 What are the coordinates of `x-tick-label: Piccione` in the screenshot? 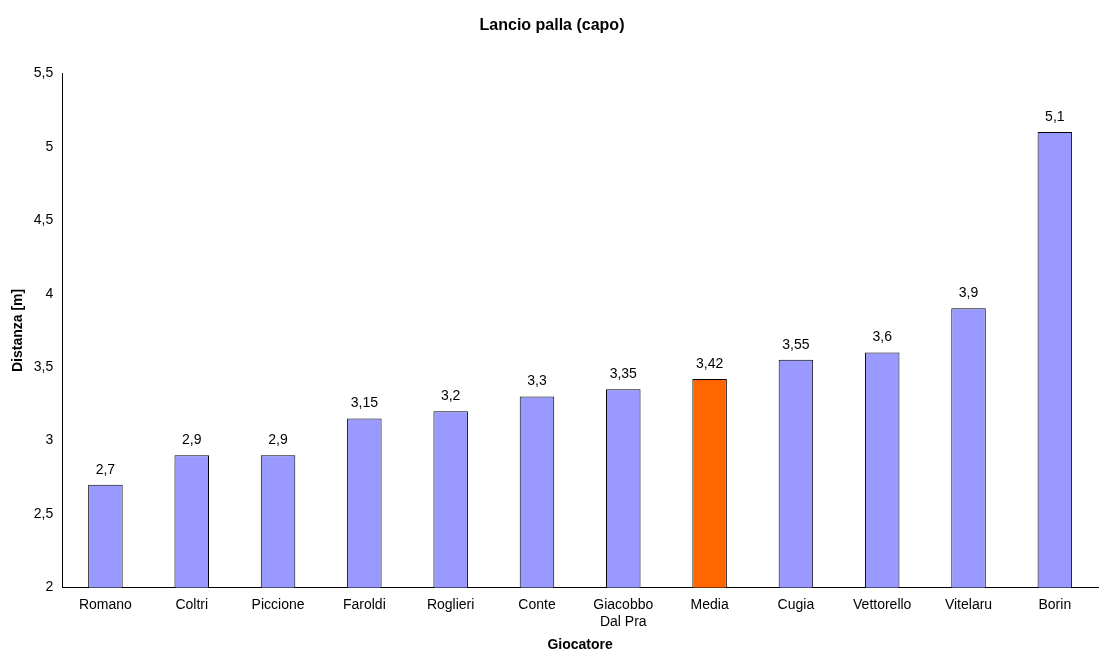 It's located at (278, 603).